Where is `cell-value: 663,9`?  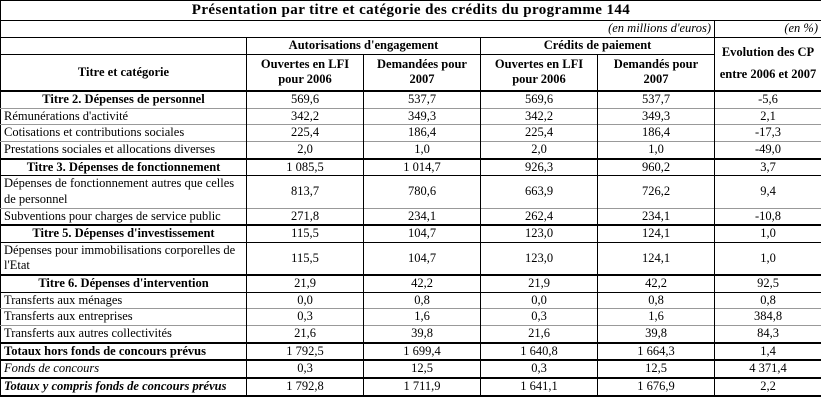 cell-value: 663,9 is located at coordinates (539, 191).